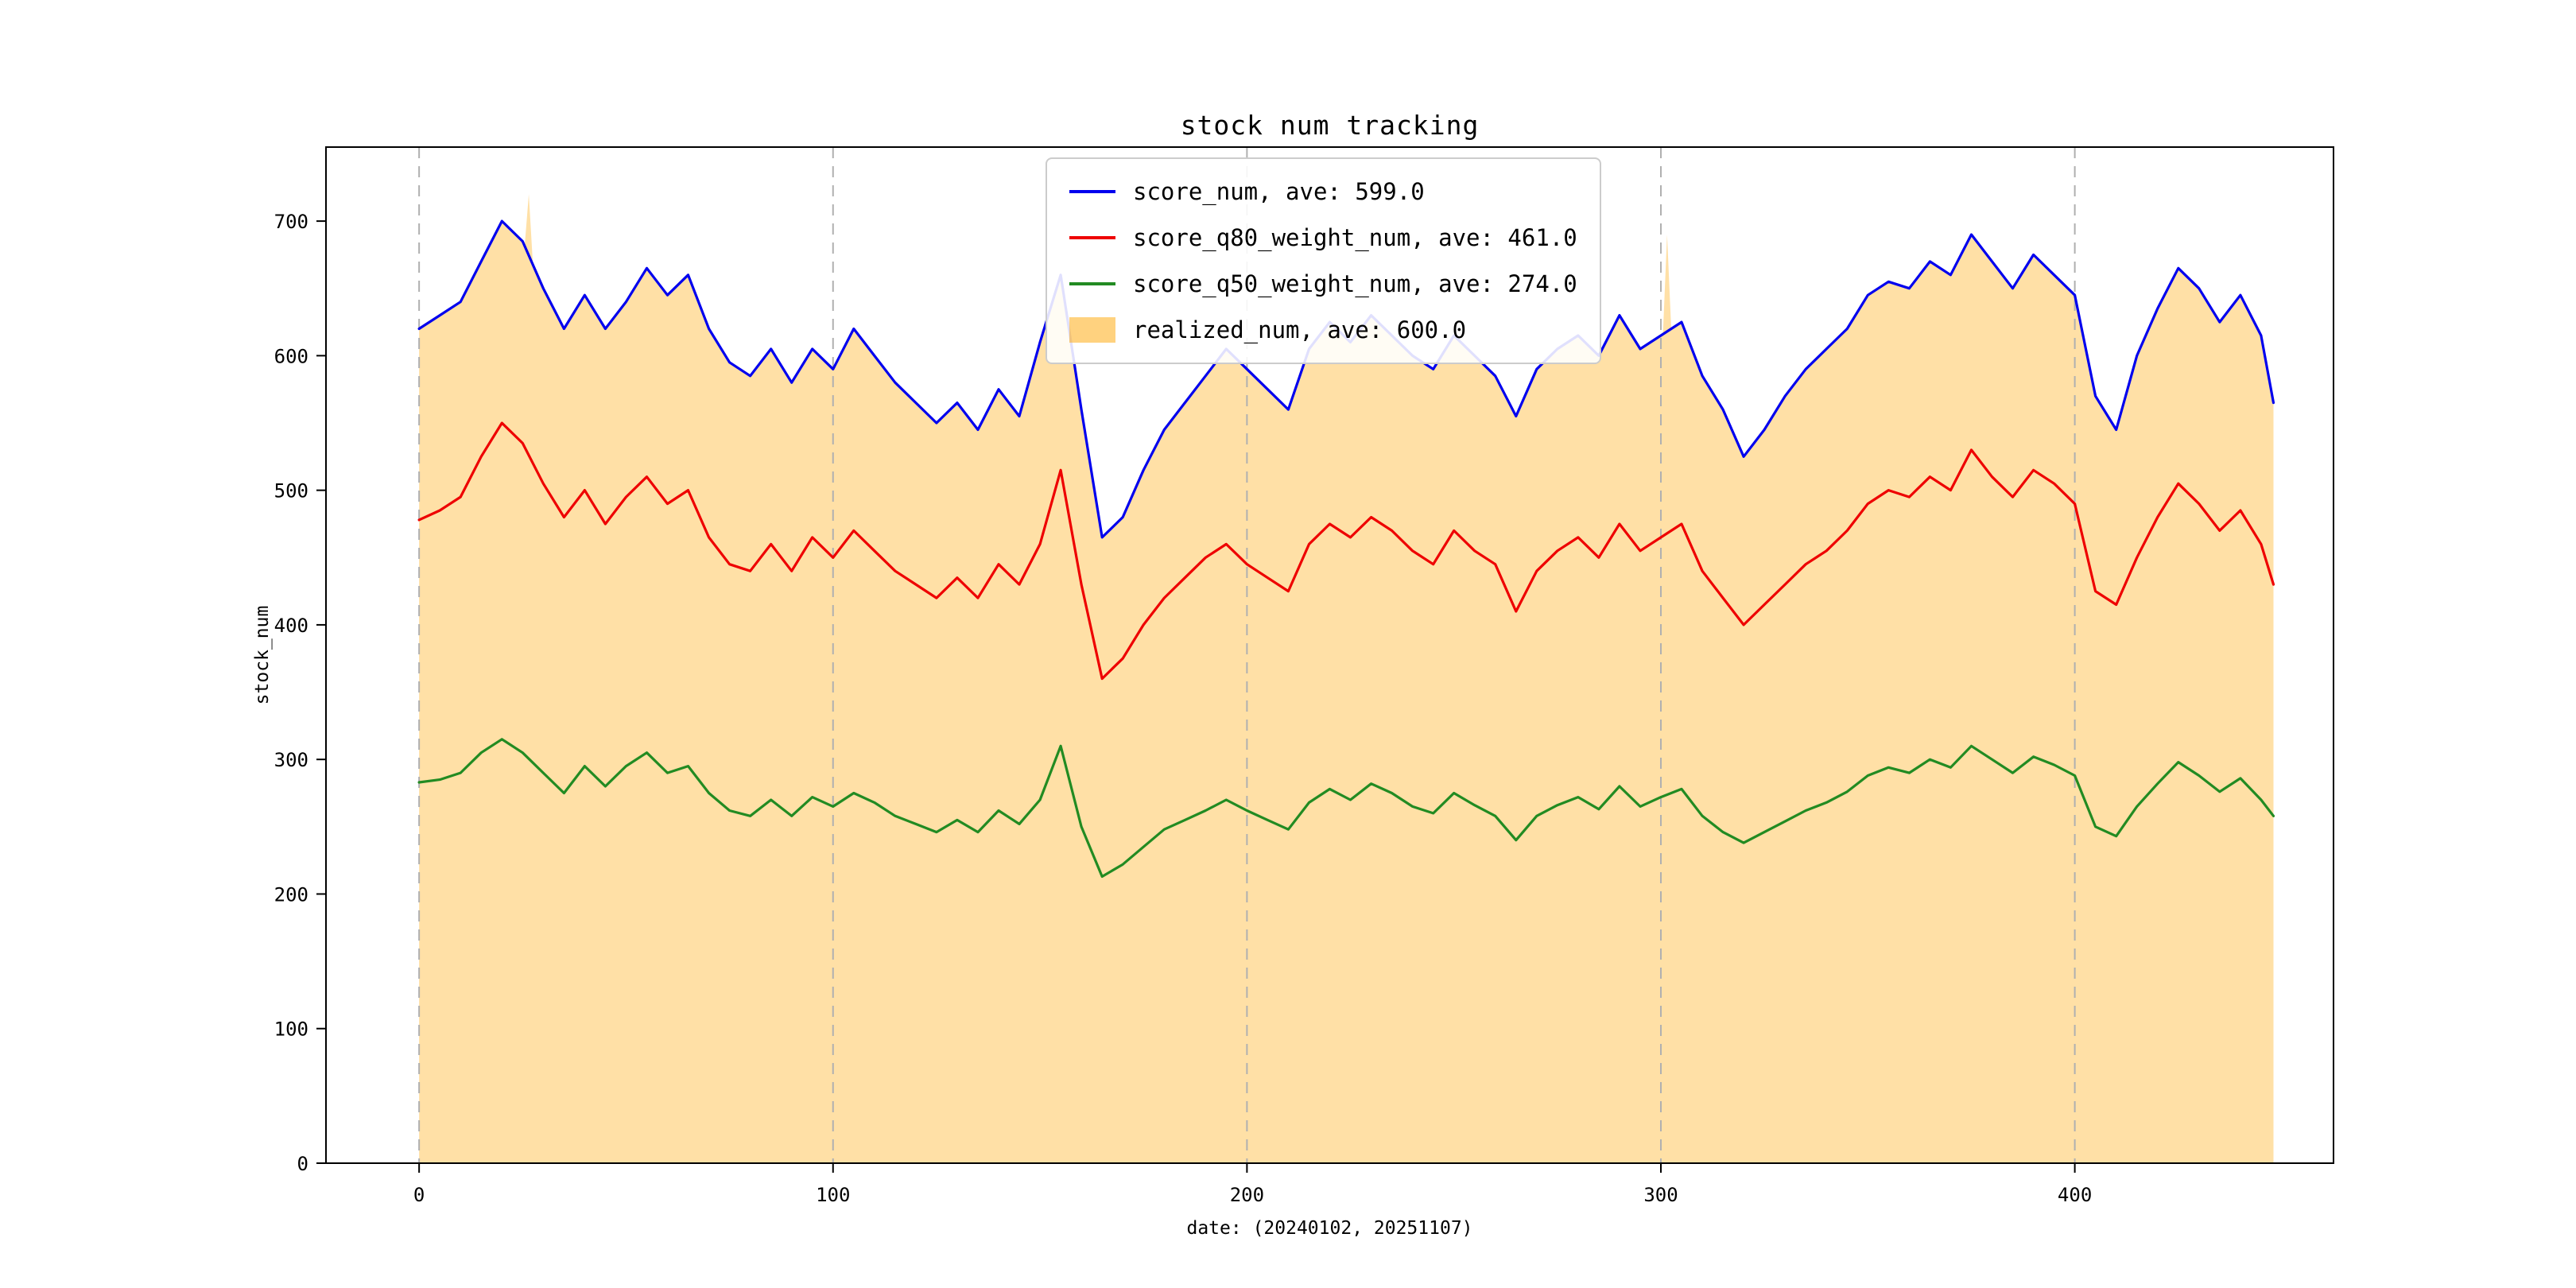 This screenshot has width=2576, height=1288. I want to click on y-tick-label: 100, so click(291, 1029).